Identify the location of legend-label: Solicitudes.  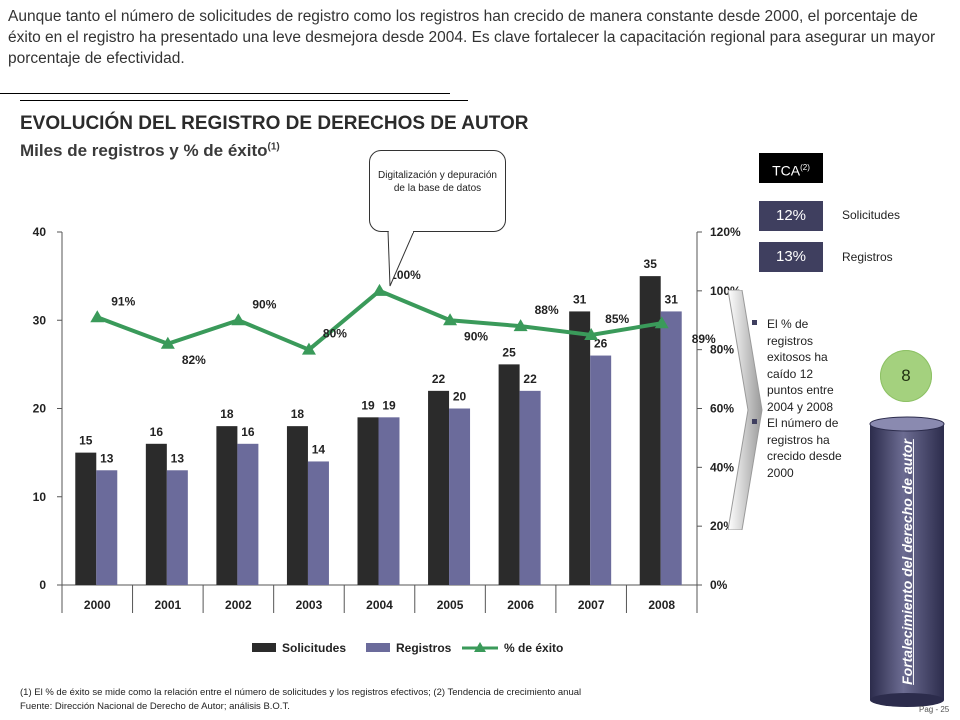
(314, 648).